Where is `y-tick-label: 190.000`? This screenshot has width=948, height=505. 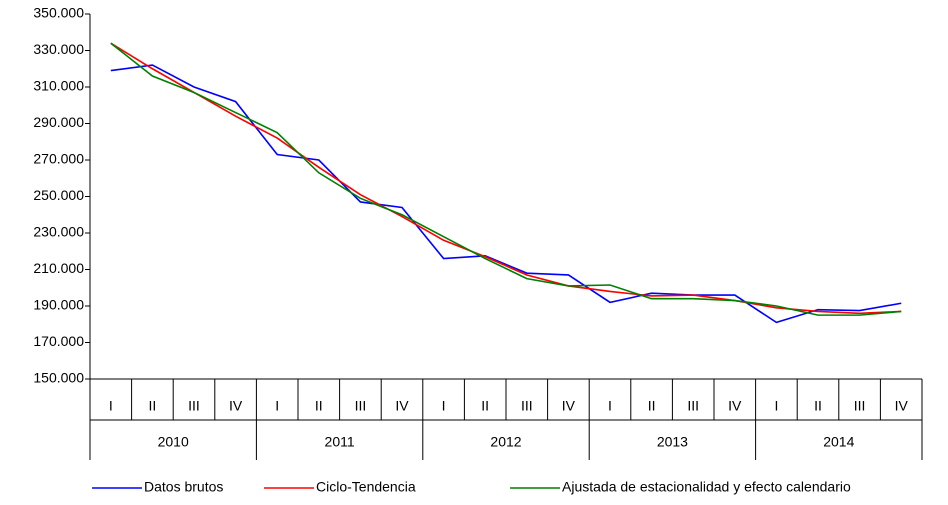
y-tick-label: 190.000 is located at coordinates (58, 305).